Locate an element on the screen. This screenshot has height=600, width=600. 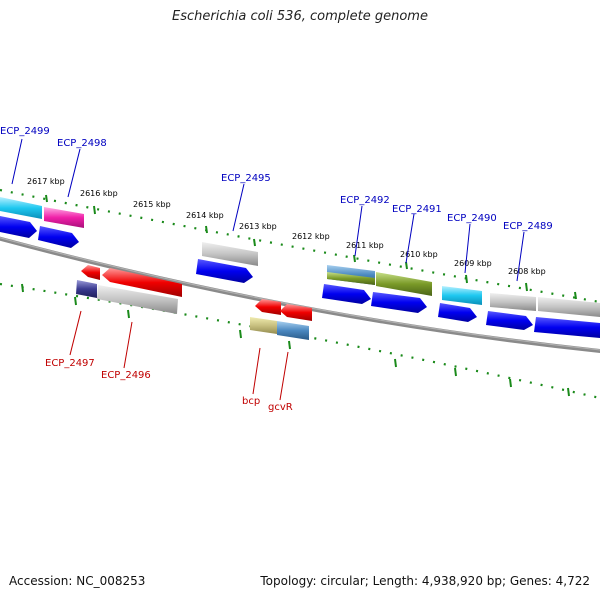
kbp-label: 2608 kbp is located at coordinates (527, 271).